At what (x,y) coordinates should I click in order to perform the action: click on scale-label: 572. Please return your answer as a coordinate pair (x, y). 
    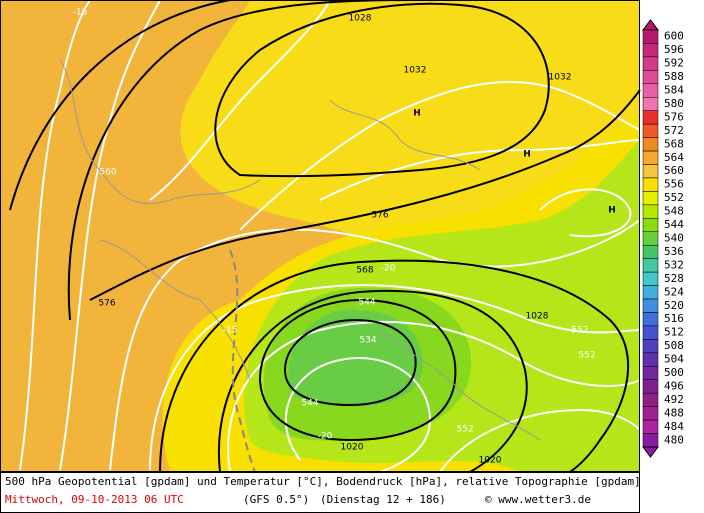
    Looking at the image, I should click on (674, 130).